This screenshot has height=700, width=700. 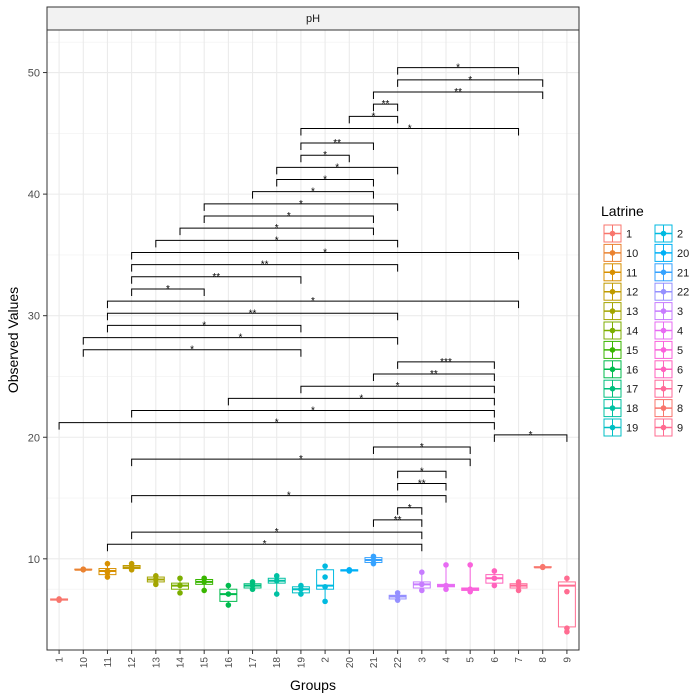 What do you see at coordinates (668, 311) in the screenshot?
I see `legend-item-3: 3` at bounding box center [668, 311].